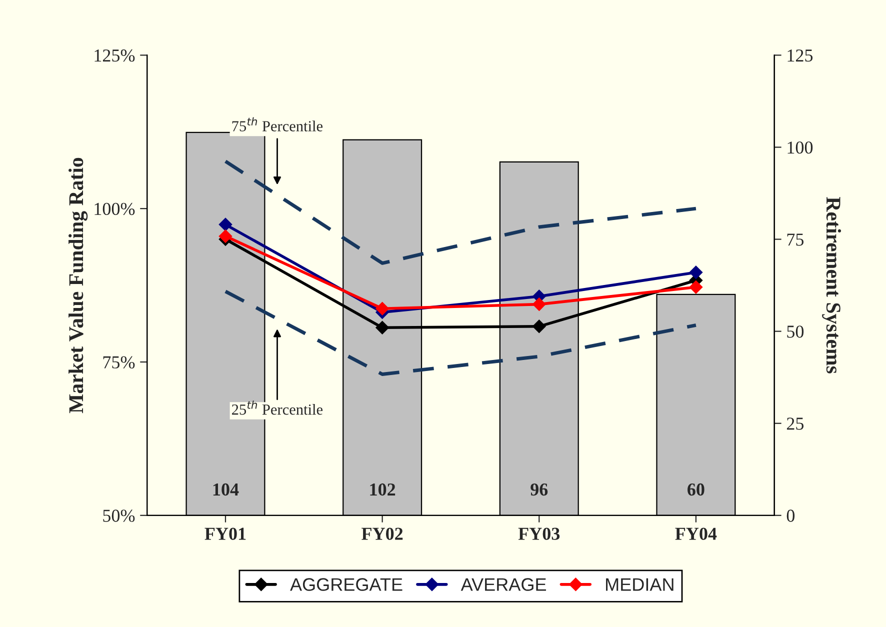  What do you see at coordinates (78, 286) in the screenshot?
I see `y-axis-title: Market Value Funding Ratio` at bounding box center [78, 286].